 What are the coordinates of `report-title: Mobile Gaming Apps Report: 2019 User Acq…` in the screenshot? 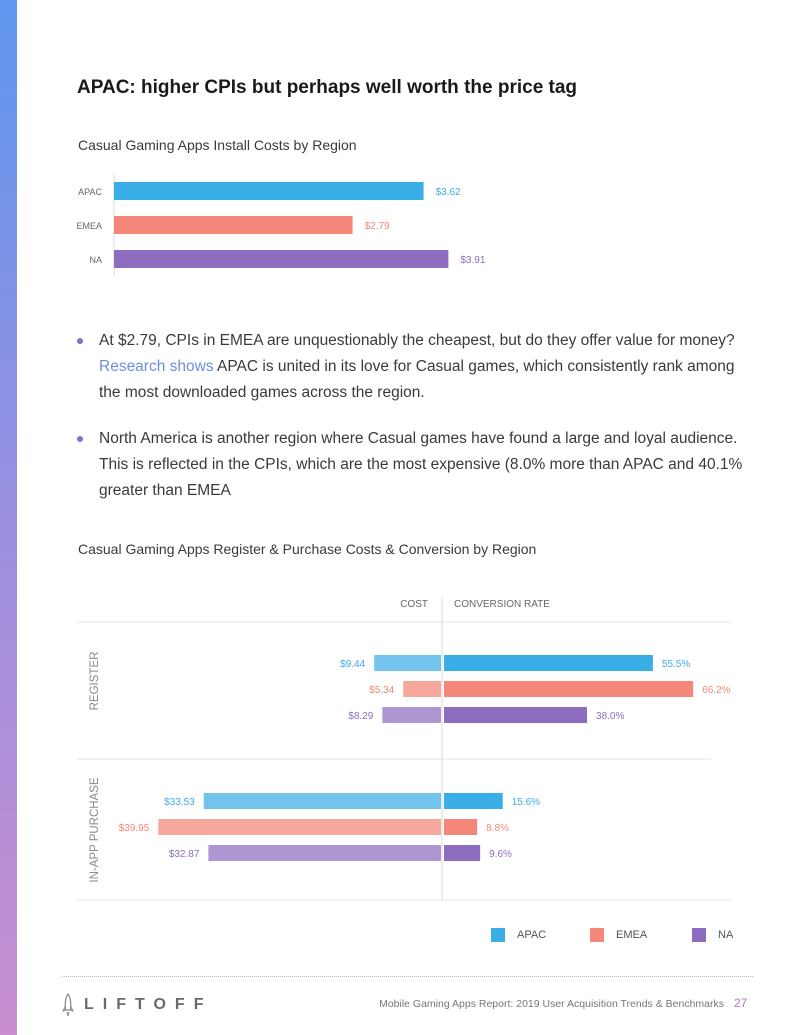 It's located at (551, 1004).